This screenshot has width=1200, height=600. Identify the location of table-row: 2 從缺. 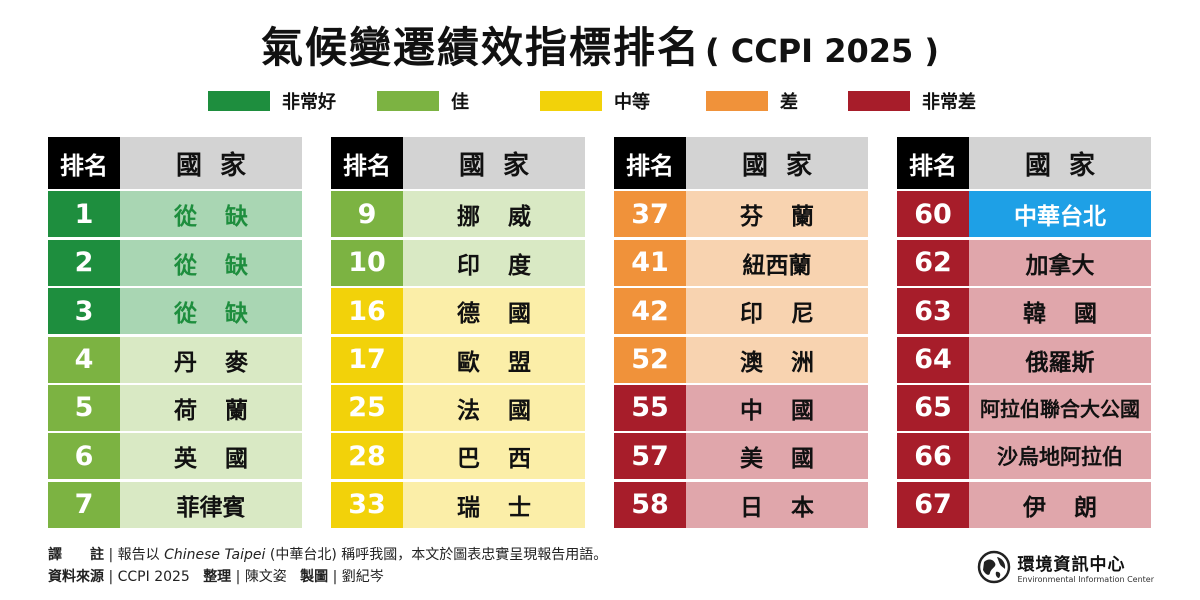
(175, 262).